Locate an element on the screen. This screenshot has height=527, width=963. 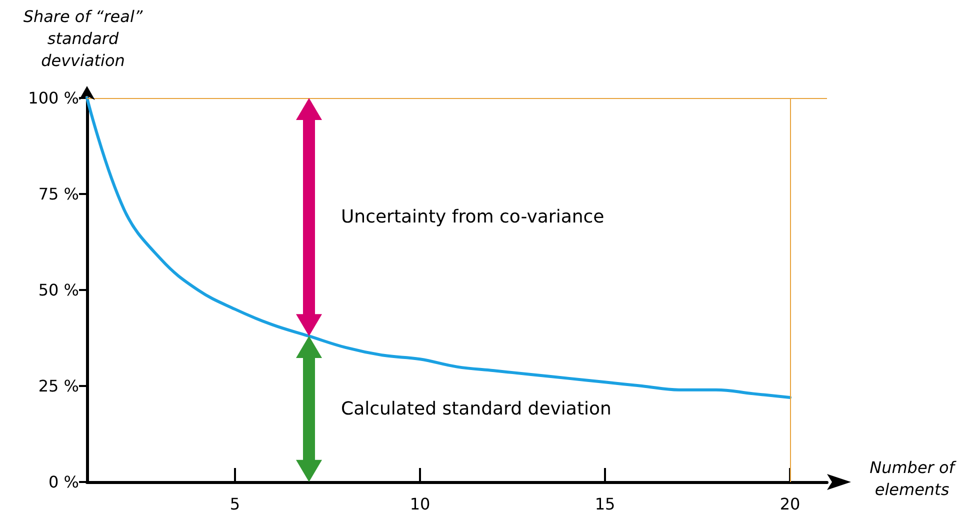
annotation: Uncertainty from co-variance is located at coordinates (472, 217).